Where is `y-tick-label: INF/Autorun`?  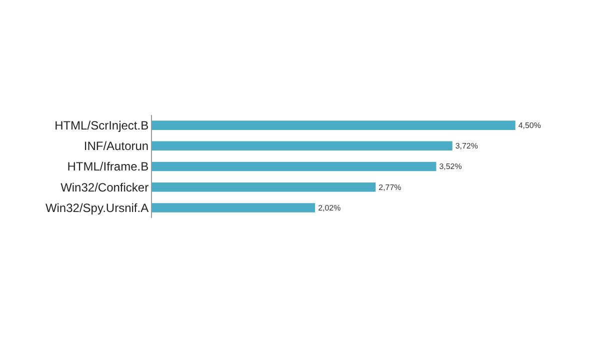
y-tick-label: INF/Autorun is located at coordinates (116, 146).